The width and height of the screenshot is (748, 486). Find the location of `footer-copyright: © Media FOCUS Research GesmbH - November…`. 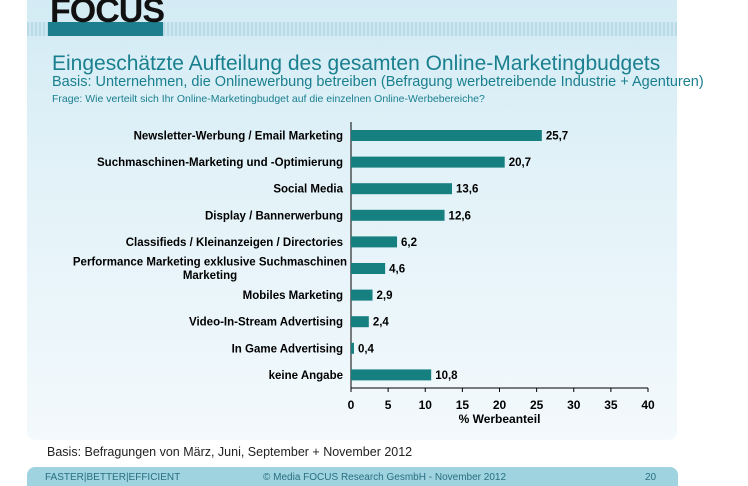

footer-copyright: © Media FOCUS Research GesmbH - November… is located at coordinates (385, 477).